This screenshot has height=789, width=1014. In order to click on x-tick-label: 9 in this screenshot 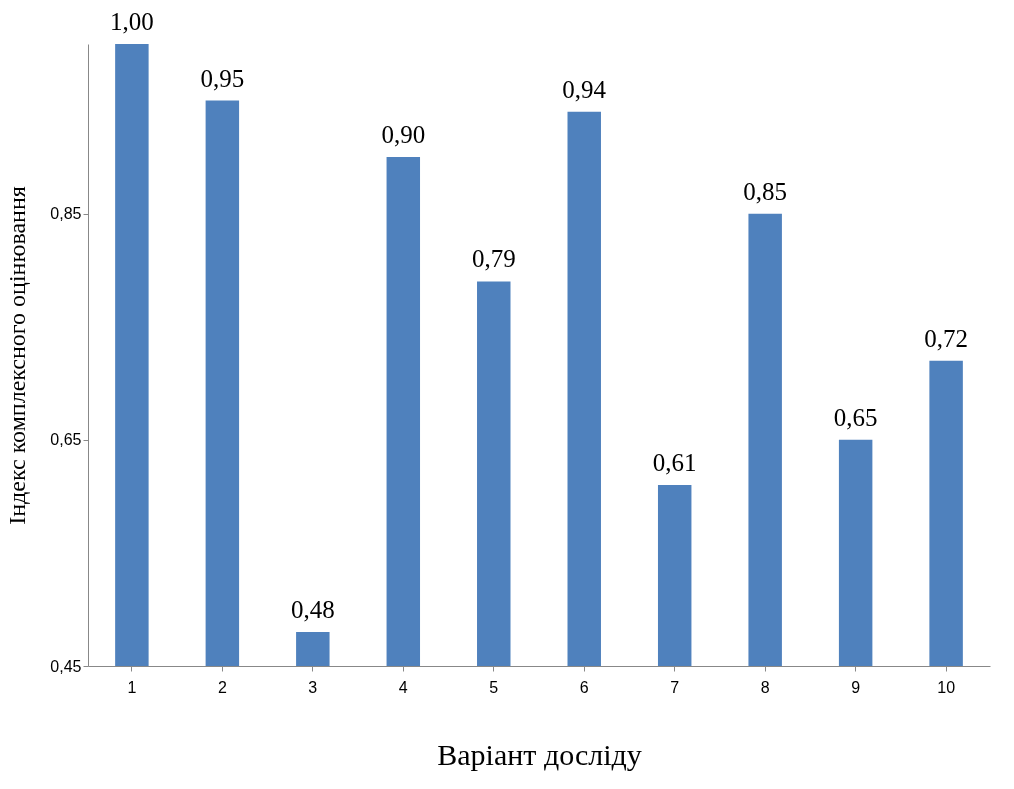, I will do `click(856, 687)`.